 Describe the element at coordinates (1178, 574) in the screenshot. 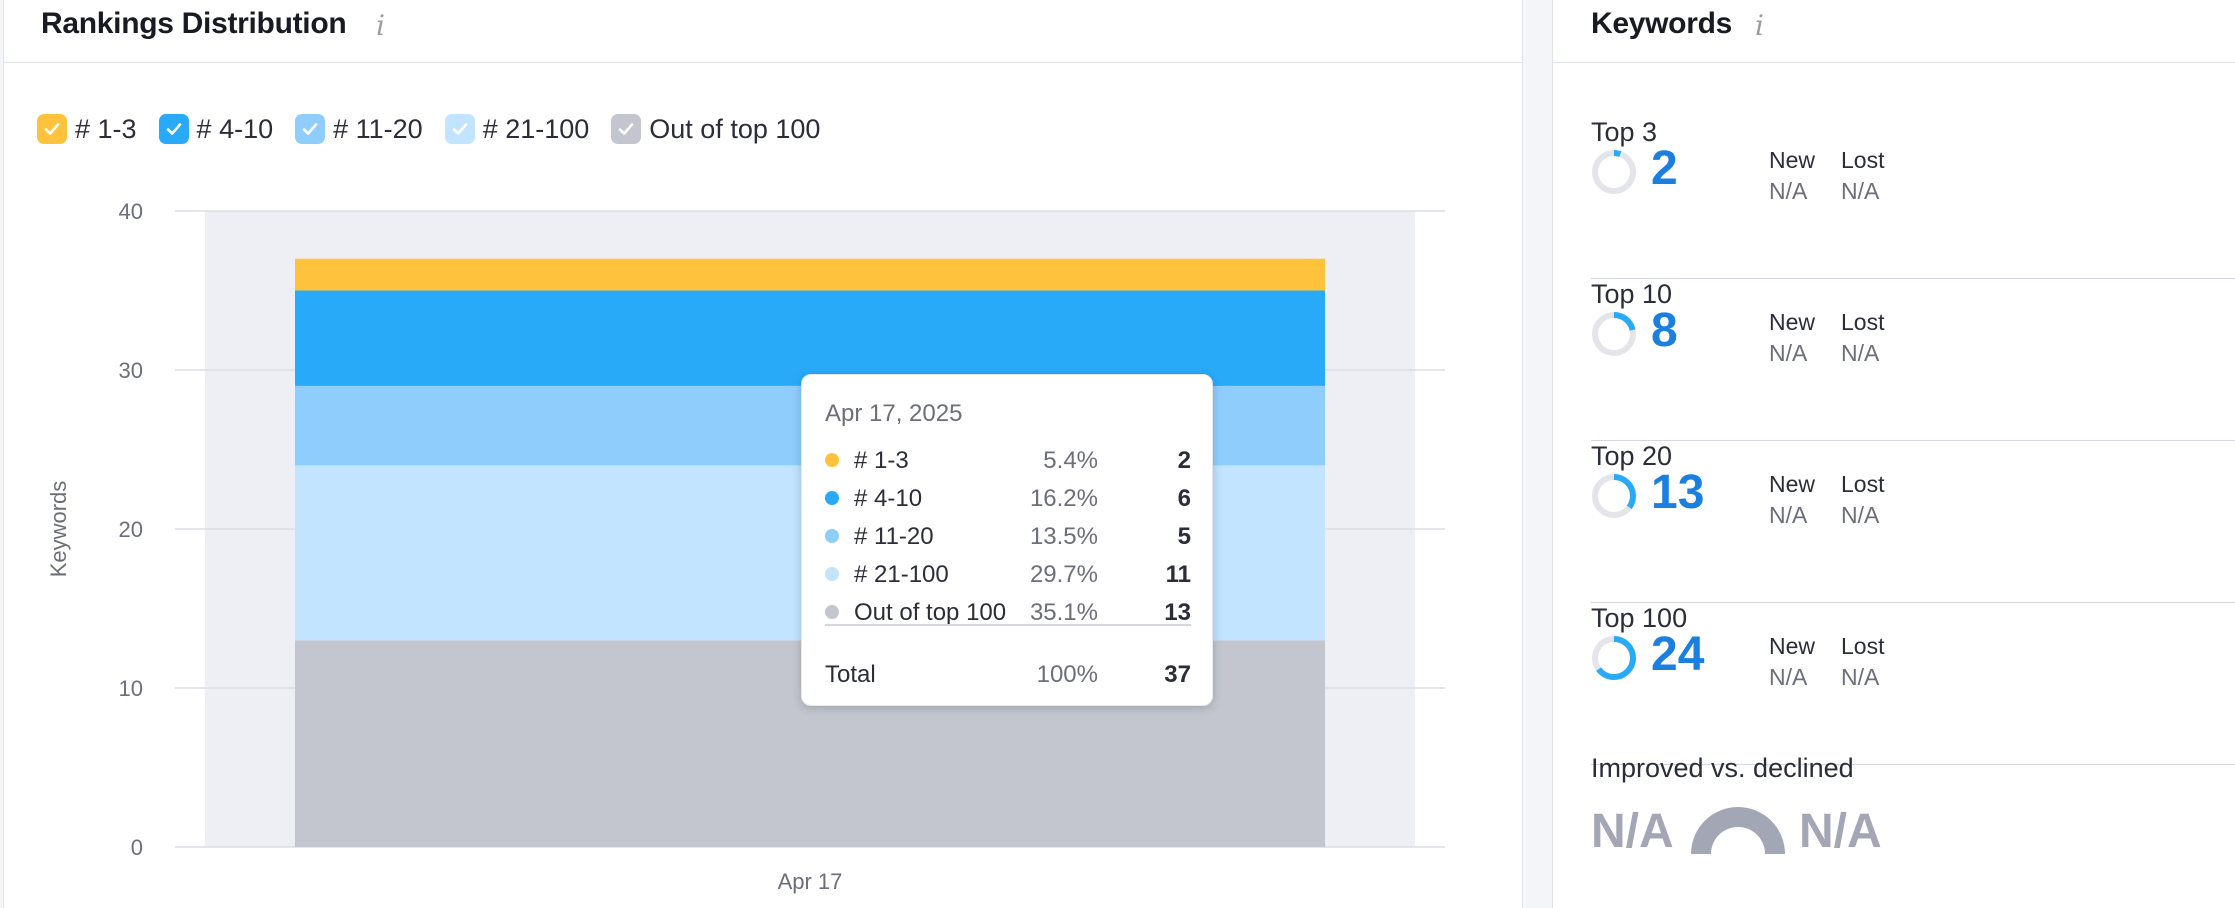

I see `tooltip-series-value: 11` at that location.